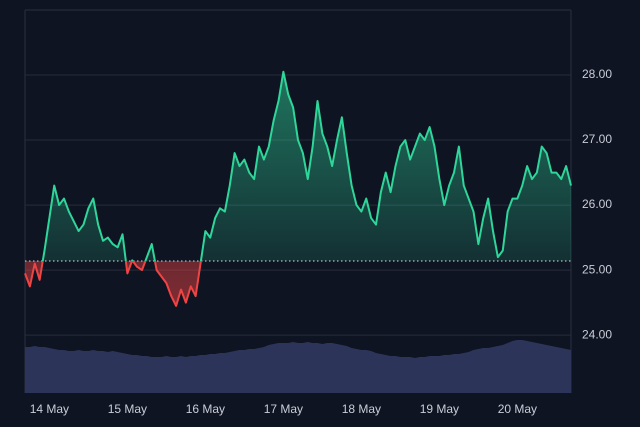 The image size is (640, 427). Describe the element at coordinates (439, 409) in the screenshot. I see `x-tick-label: 19 May` at that location.